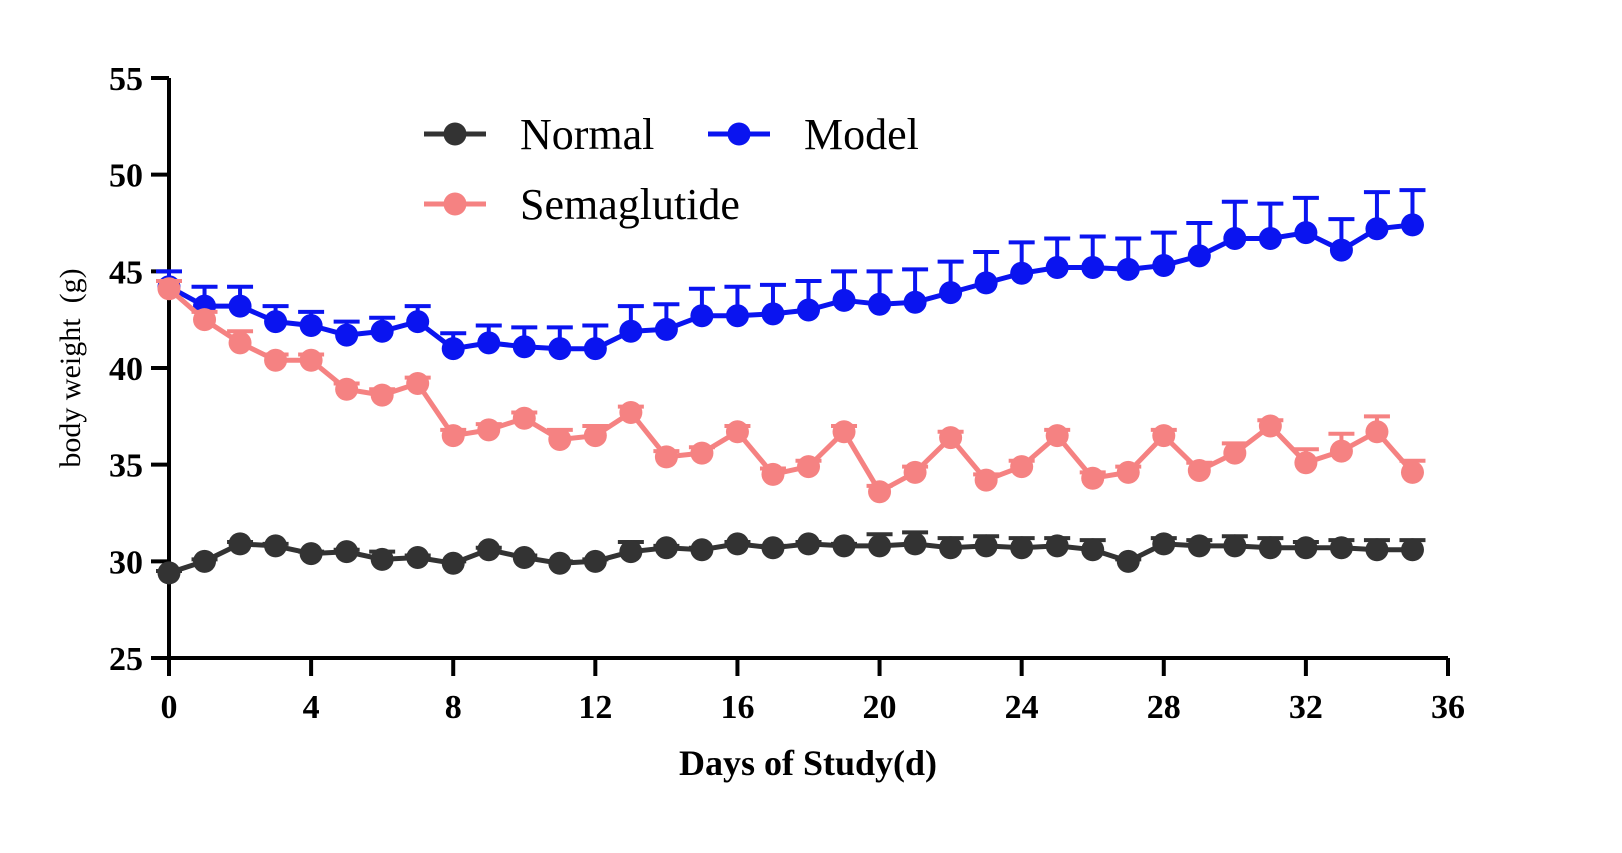 Image resolution: width=1622 pixels, height=853 pixels. I want to click on series-normal, so click(791, 557).